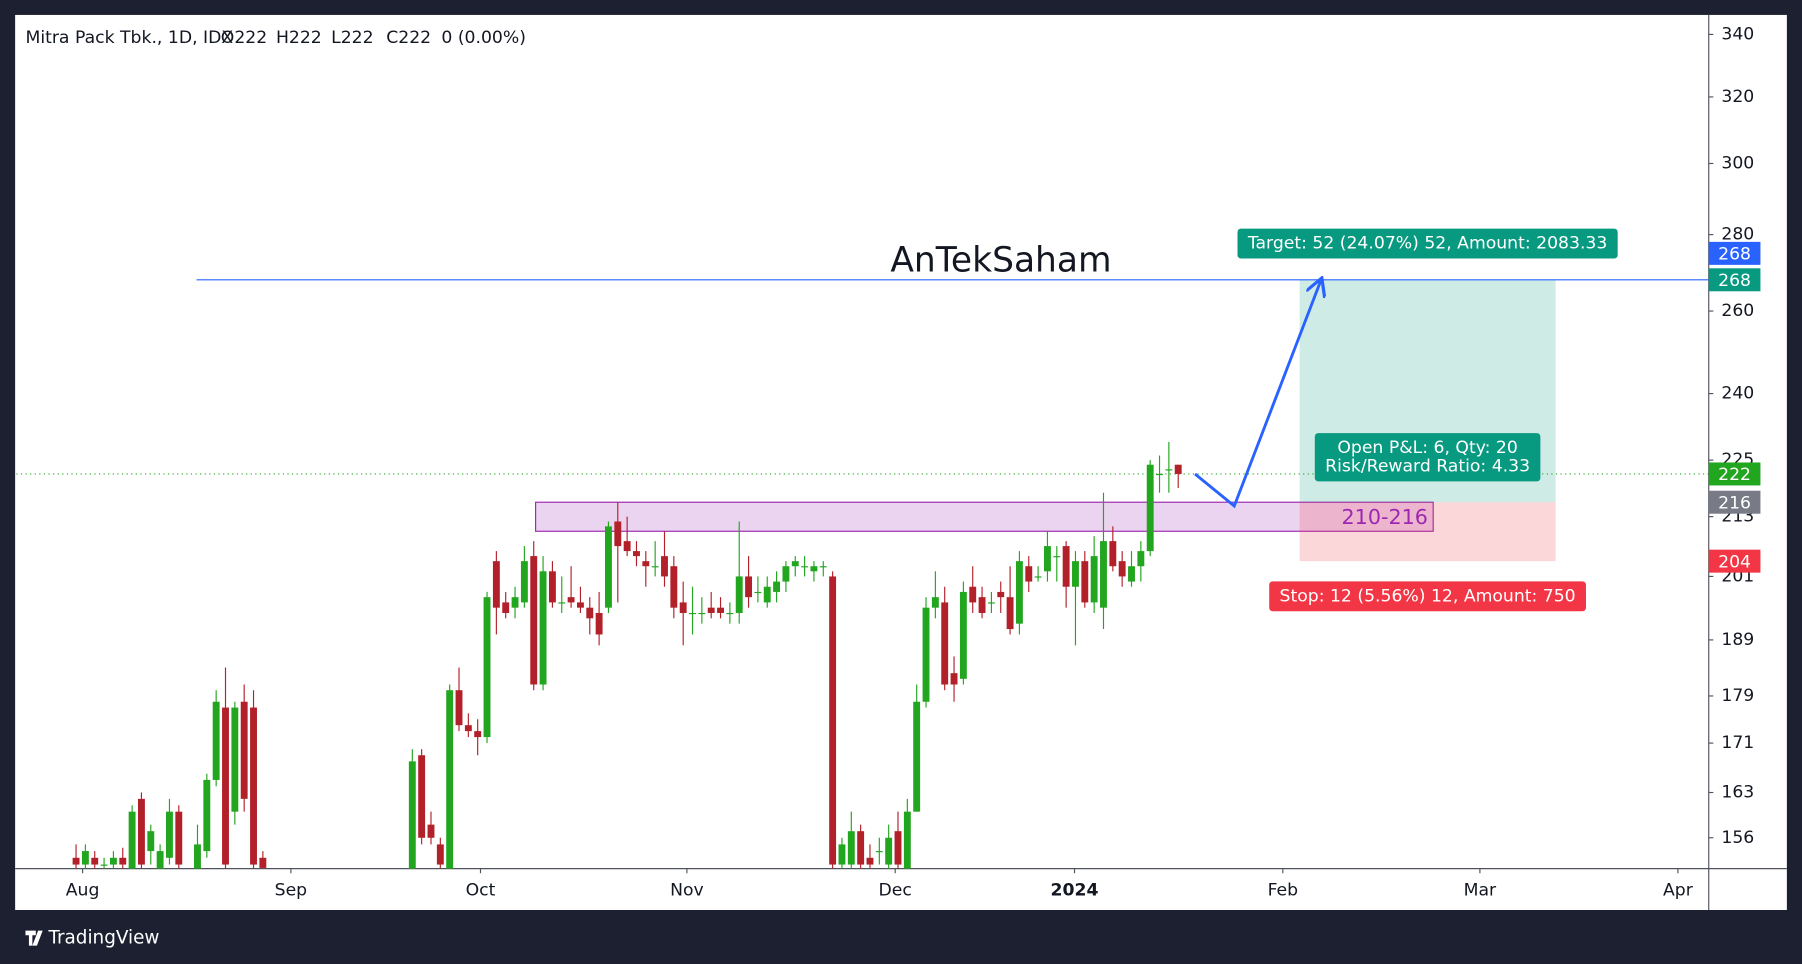  Describe the element at coordinates (103, 938) in the screenshot. I see `brand: TradingView` at that location.